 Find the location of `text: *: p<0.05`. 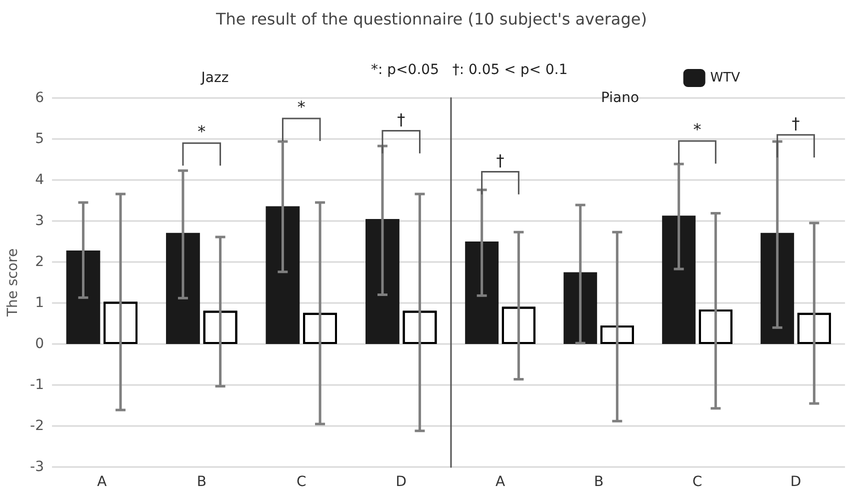

text: *: p<0.05 is located at coordinates (405, 70).